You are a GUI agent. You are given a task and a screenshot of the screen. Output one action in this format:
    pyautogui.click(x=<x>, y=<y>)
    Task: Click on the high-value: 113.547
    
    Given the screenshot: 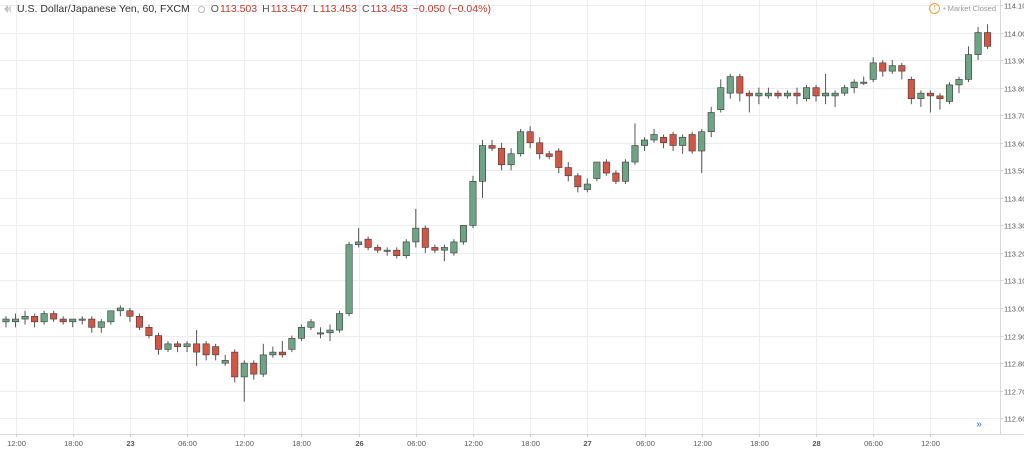 What is the action you would take?
    pyautogui.click(x=289, y=9)
    